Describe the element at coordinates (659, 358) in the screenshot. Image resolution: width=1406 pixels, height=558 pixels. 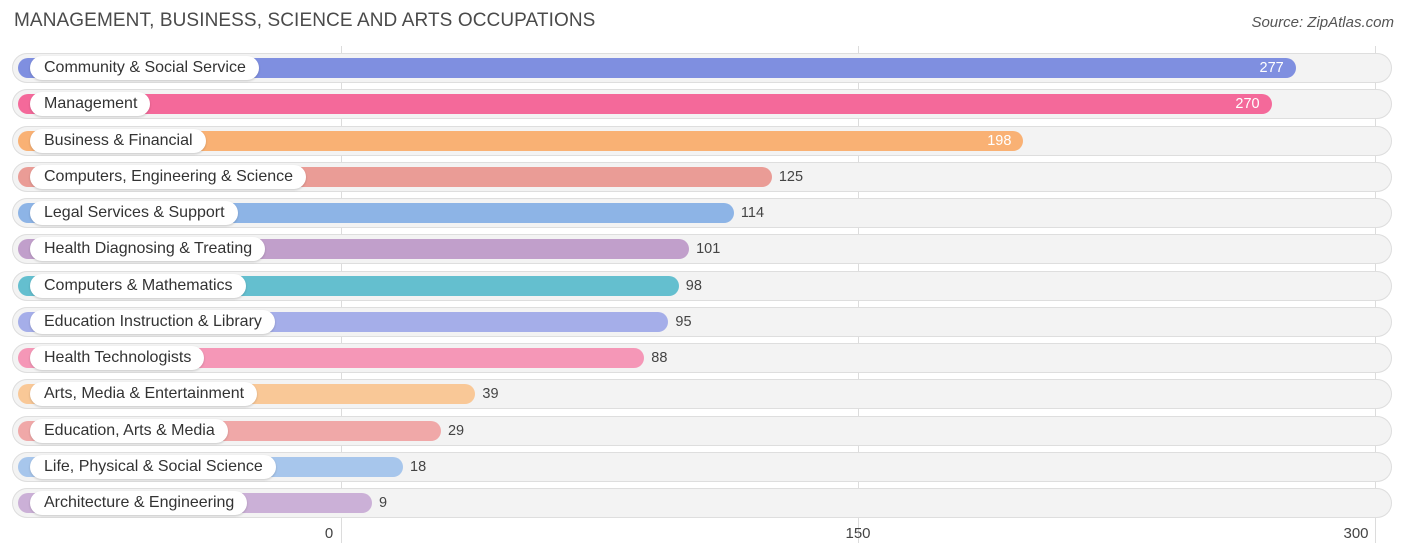
I see `bar-value-label: 88` at that location.